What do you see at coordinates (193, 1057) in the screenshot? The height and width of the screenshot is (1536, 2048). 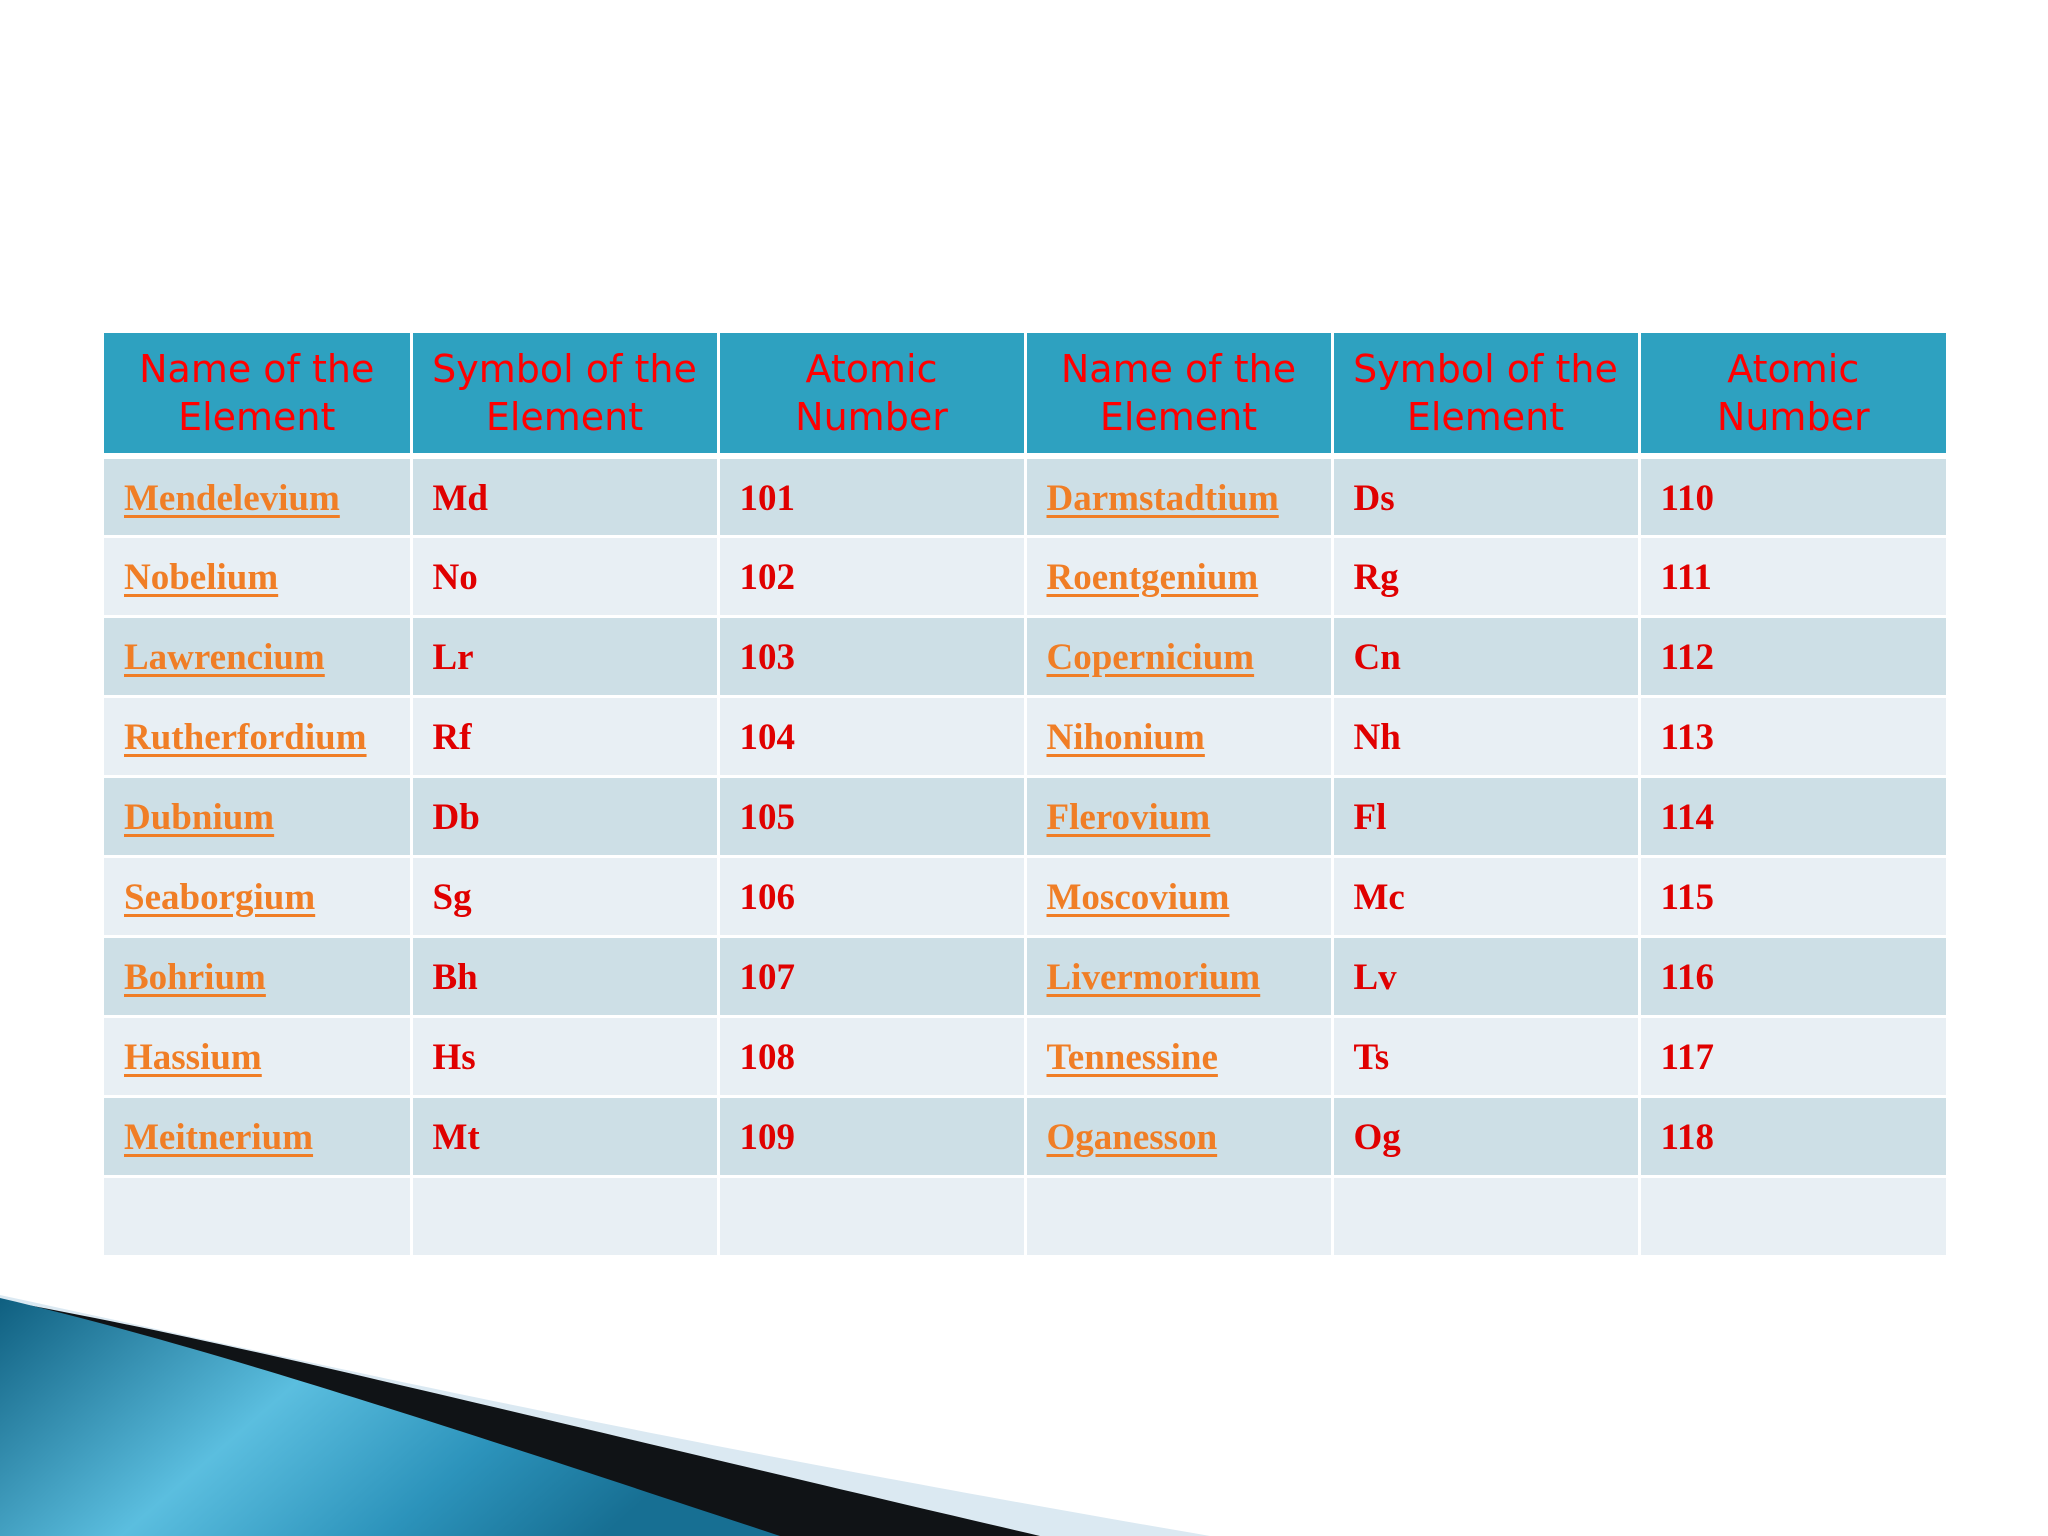 I see `element-link: Hassium` at bounding box center [193, 1057].